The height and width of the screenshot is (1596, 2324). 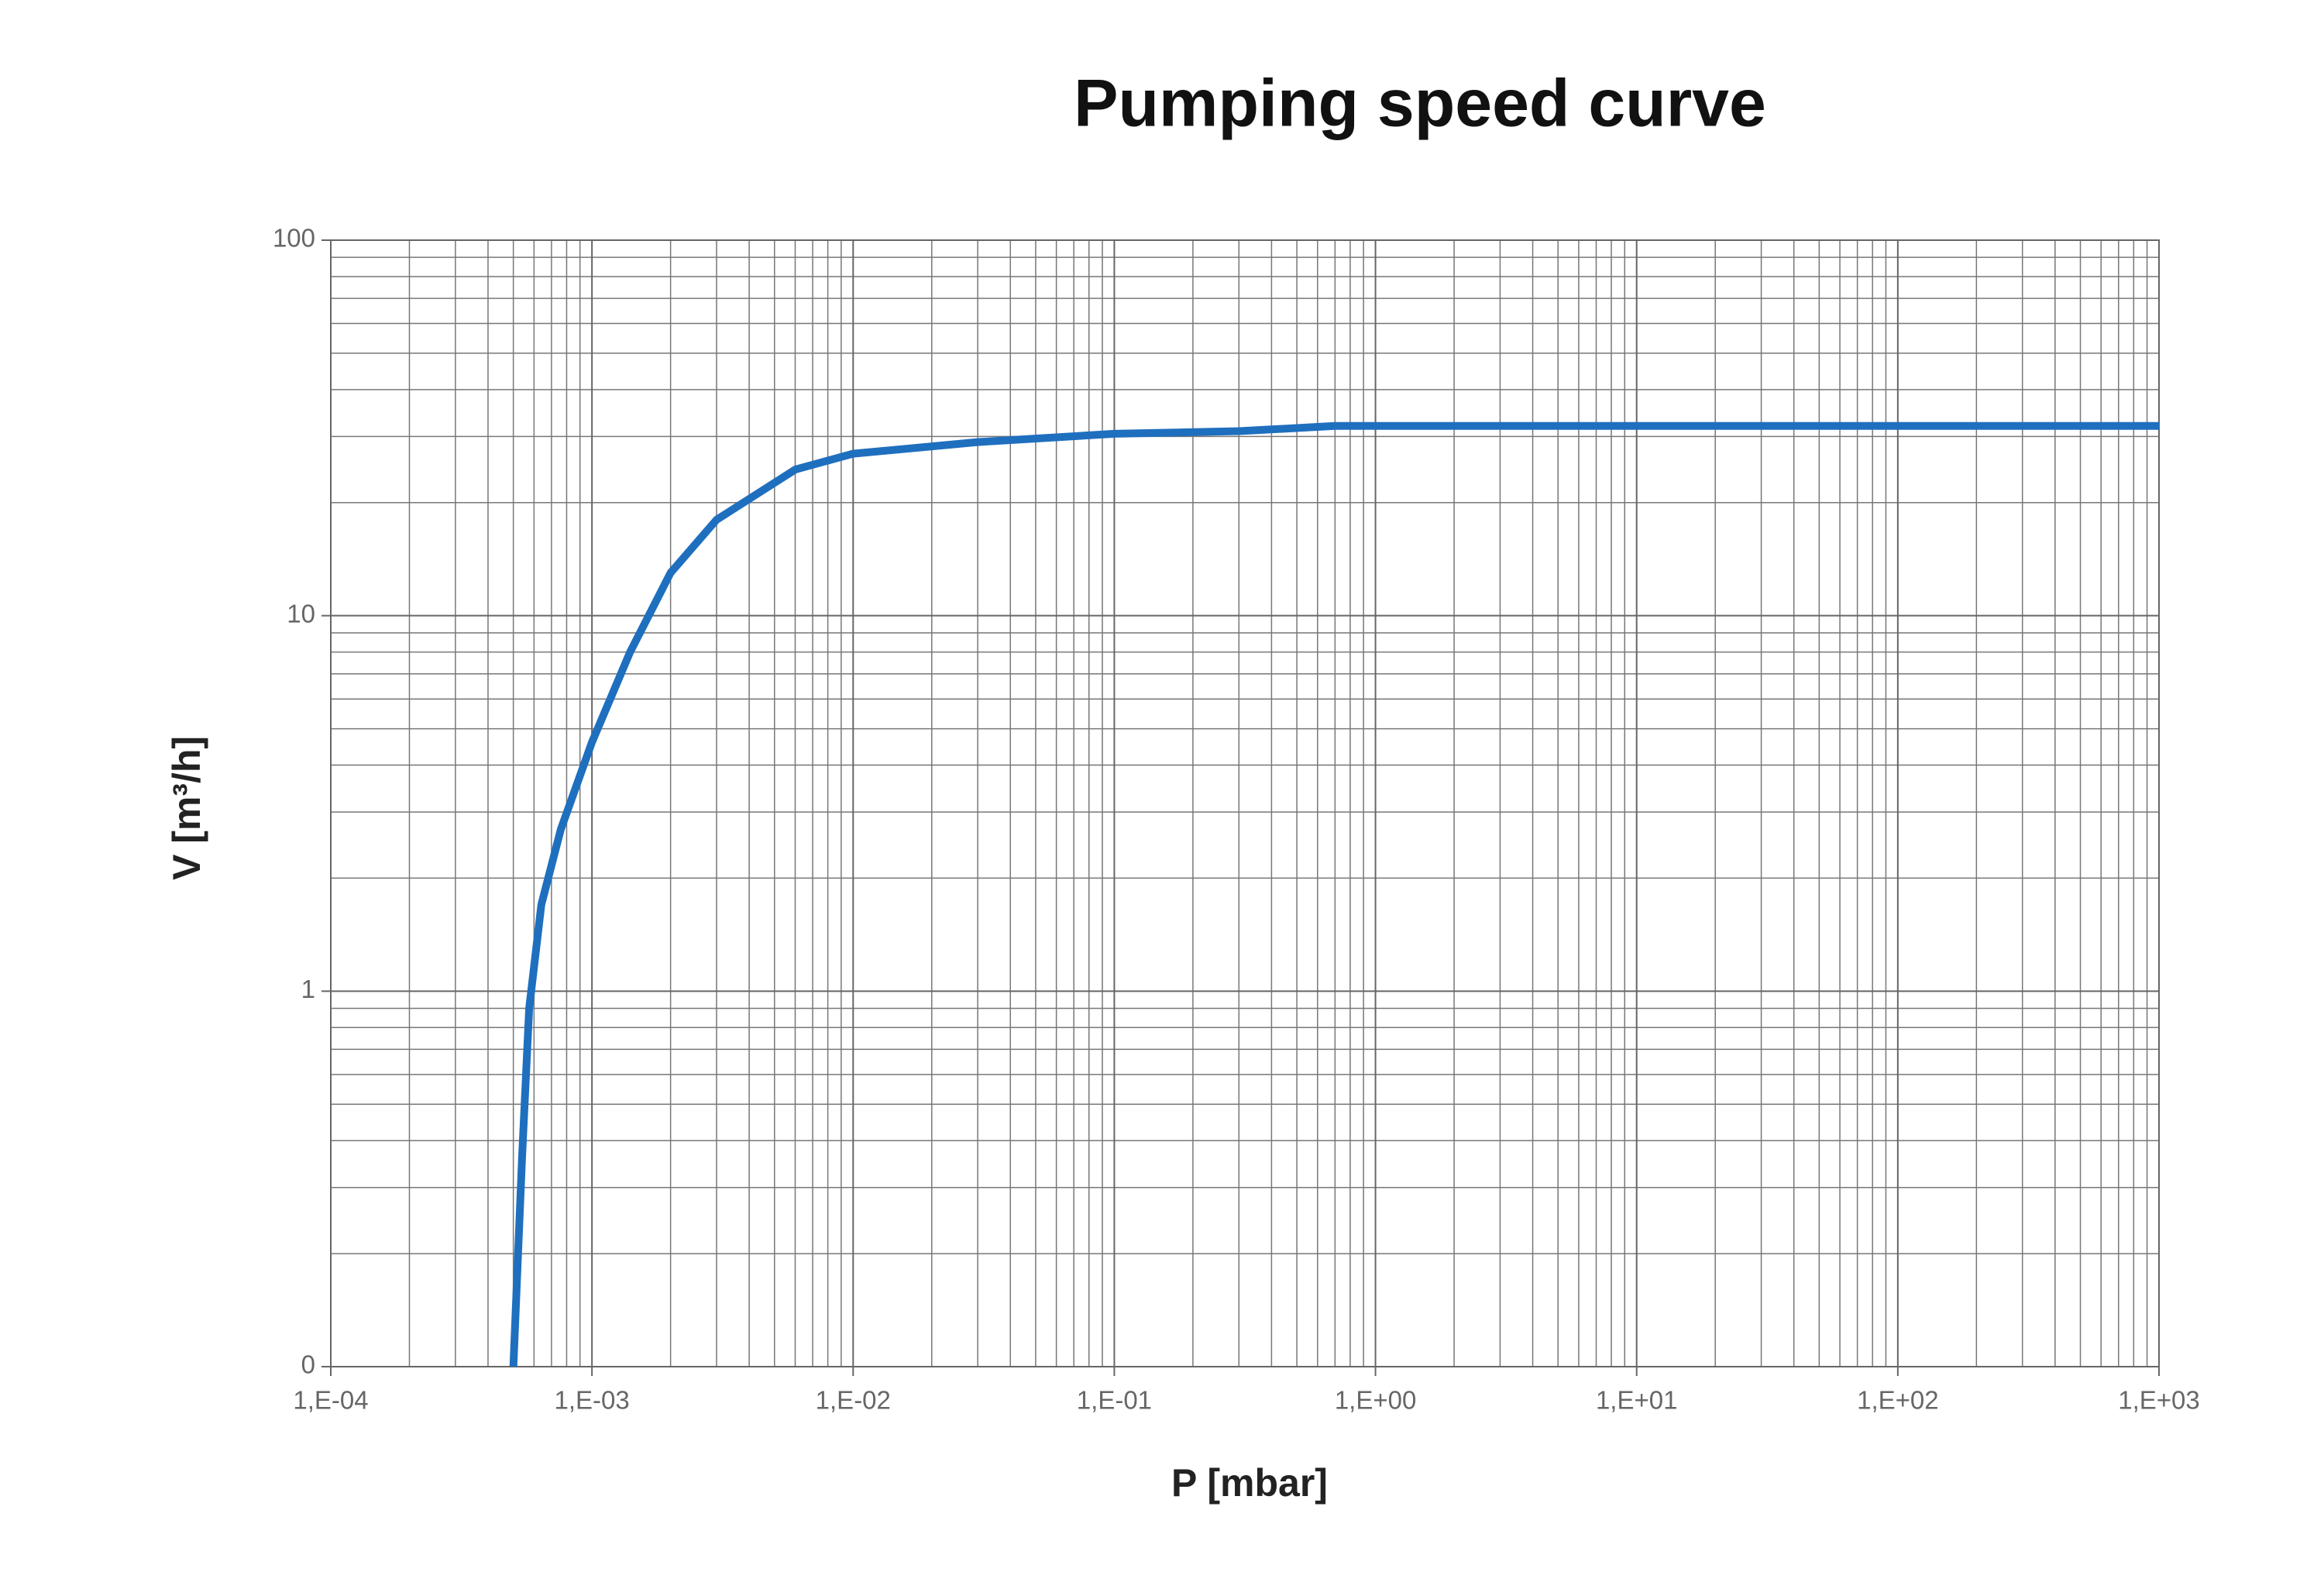 I want to click on y-tick-label: 100, so click(x=294, y=239).